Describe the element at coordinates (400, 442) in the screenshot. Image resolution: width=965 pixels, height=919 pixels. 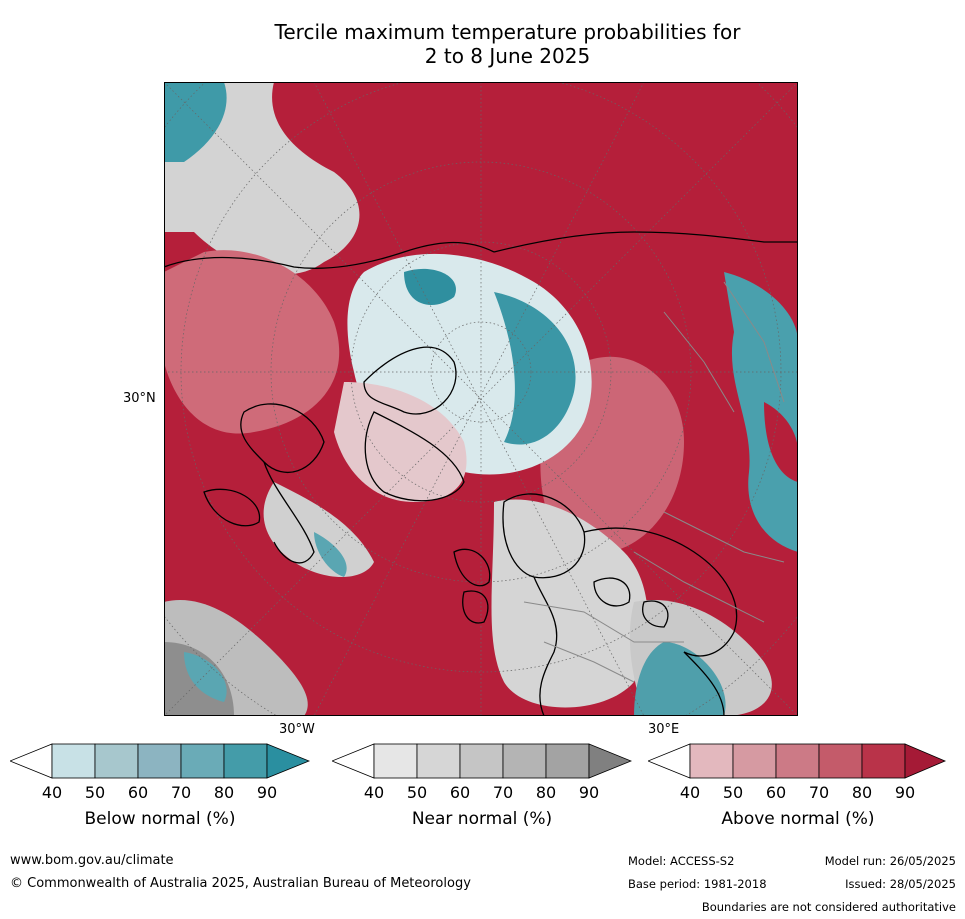
I see `above-normal-light-region` at that location.